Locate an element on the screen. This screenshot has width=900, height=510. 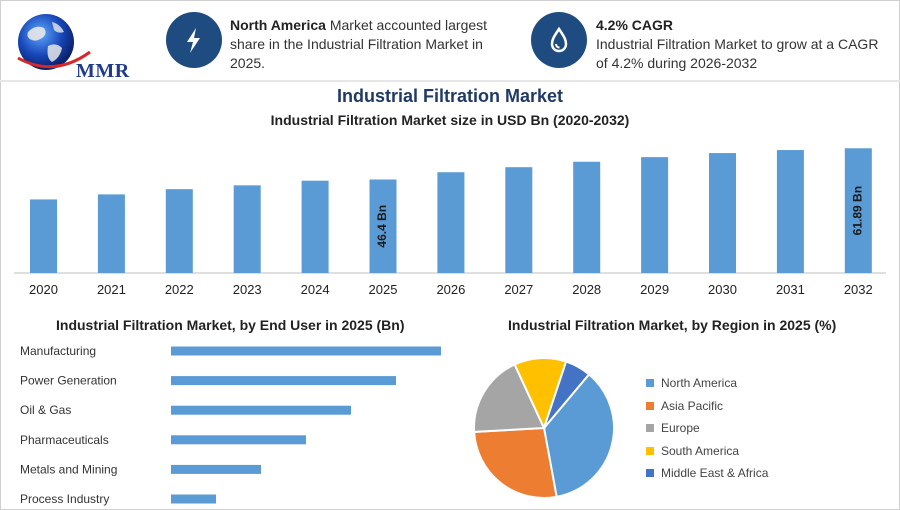
bar-2031 is located at coordinates (790, 211).